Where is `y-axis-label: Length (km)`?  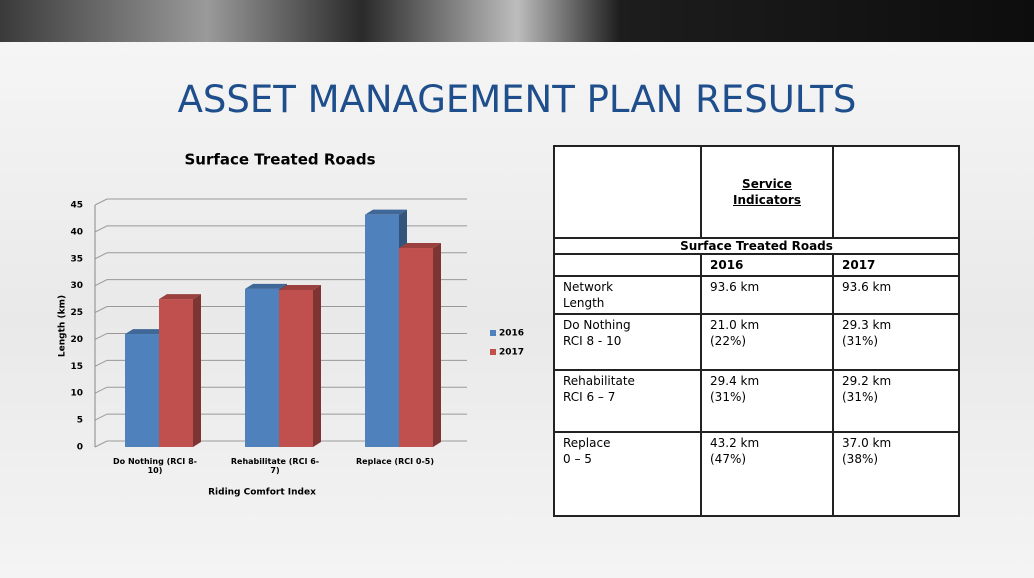 y-axis-label: Length (km) is located at coordinates (63, 326).